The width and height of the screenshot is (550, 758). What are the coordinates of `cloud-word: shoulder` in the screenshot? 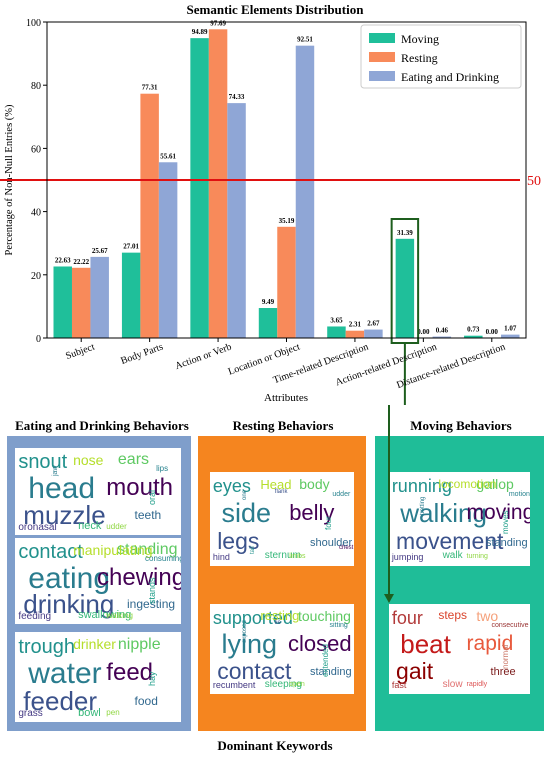 It's located at (331, 542).